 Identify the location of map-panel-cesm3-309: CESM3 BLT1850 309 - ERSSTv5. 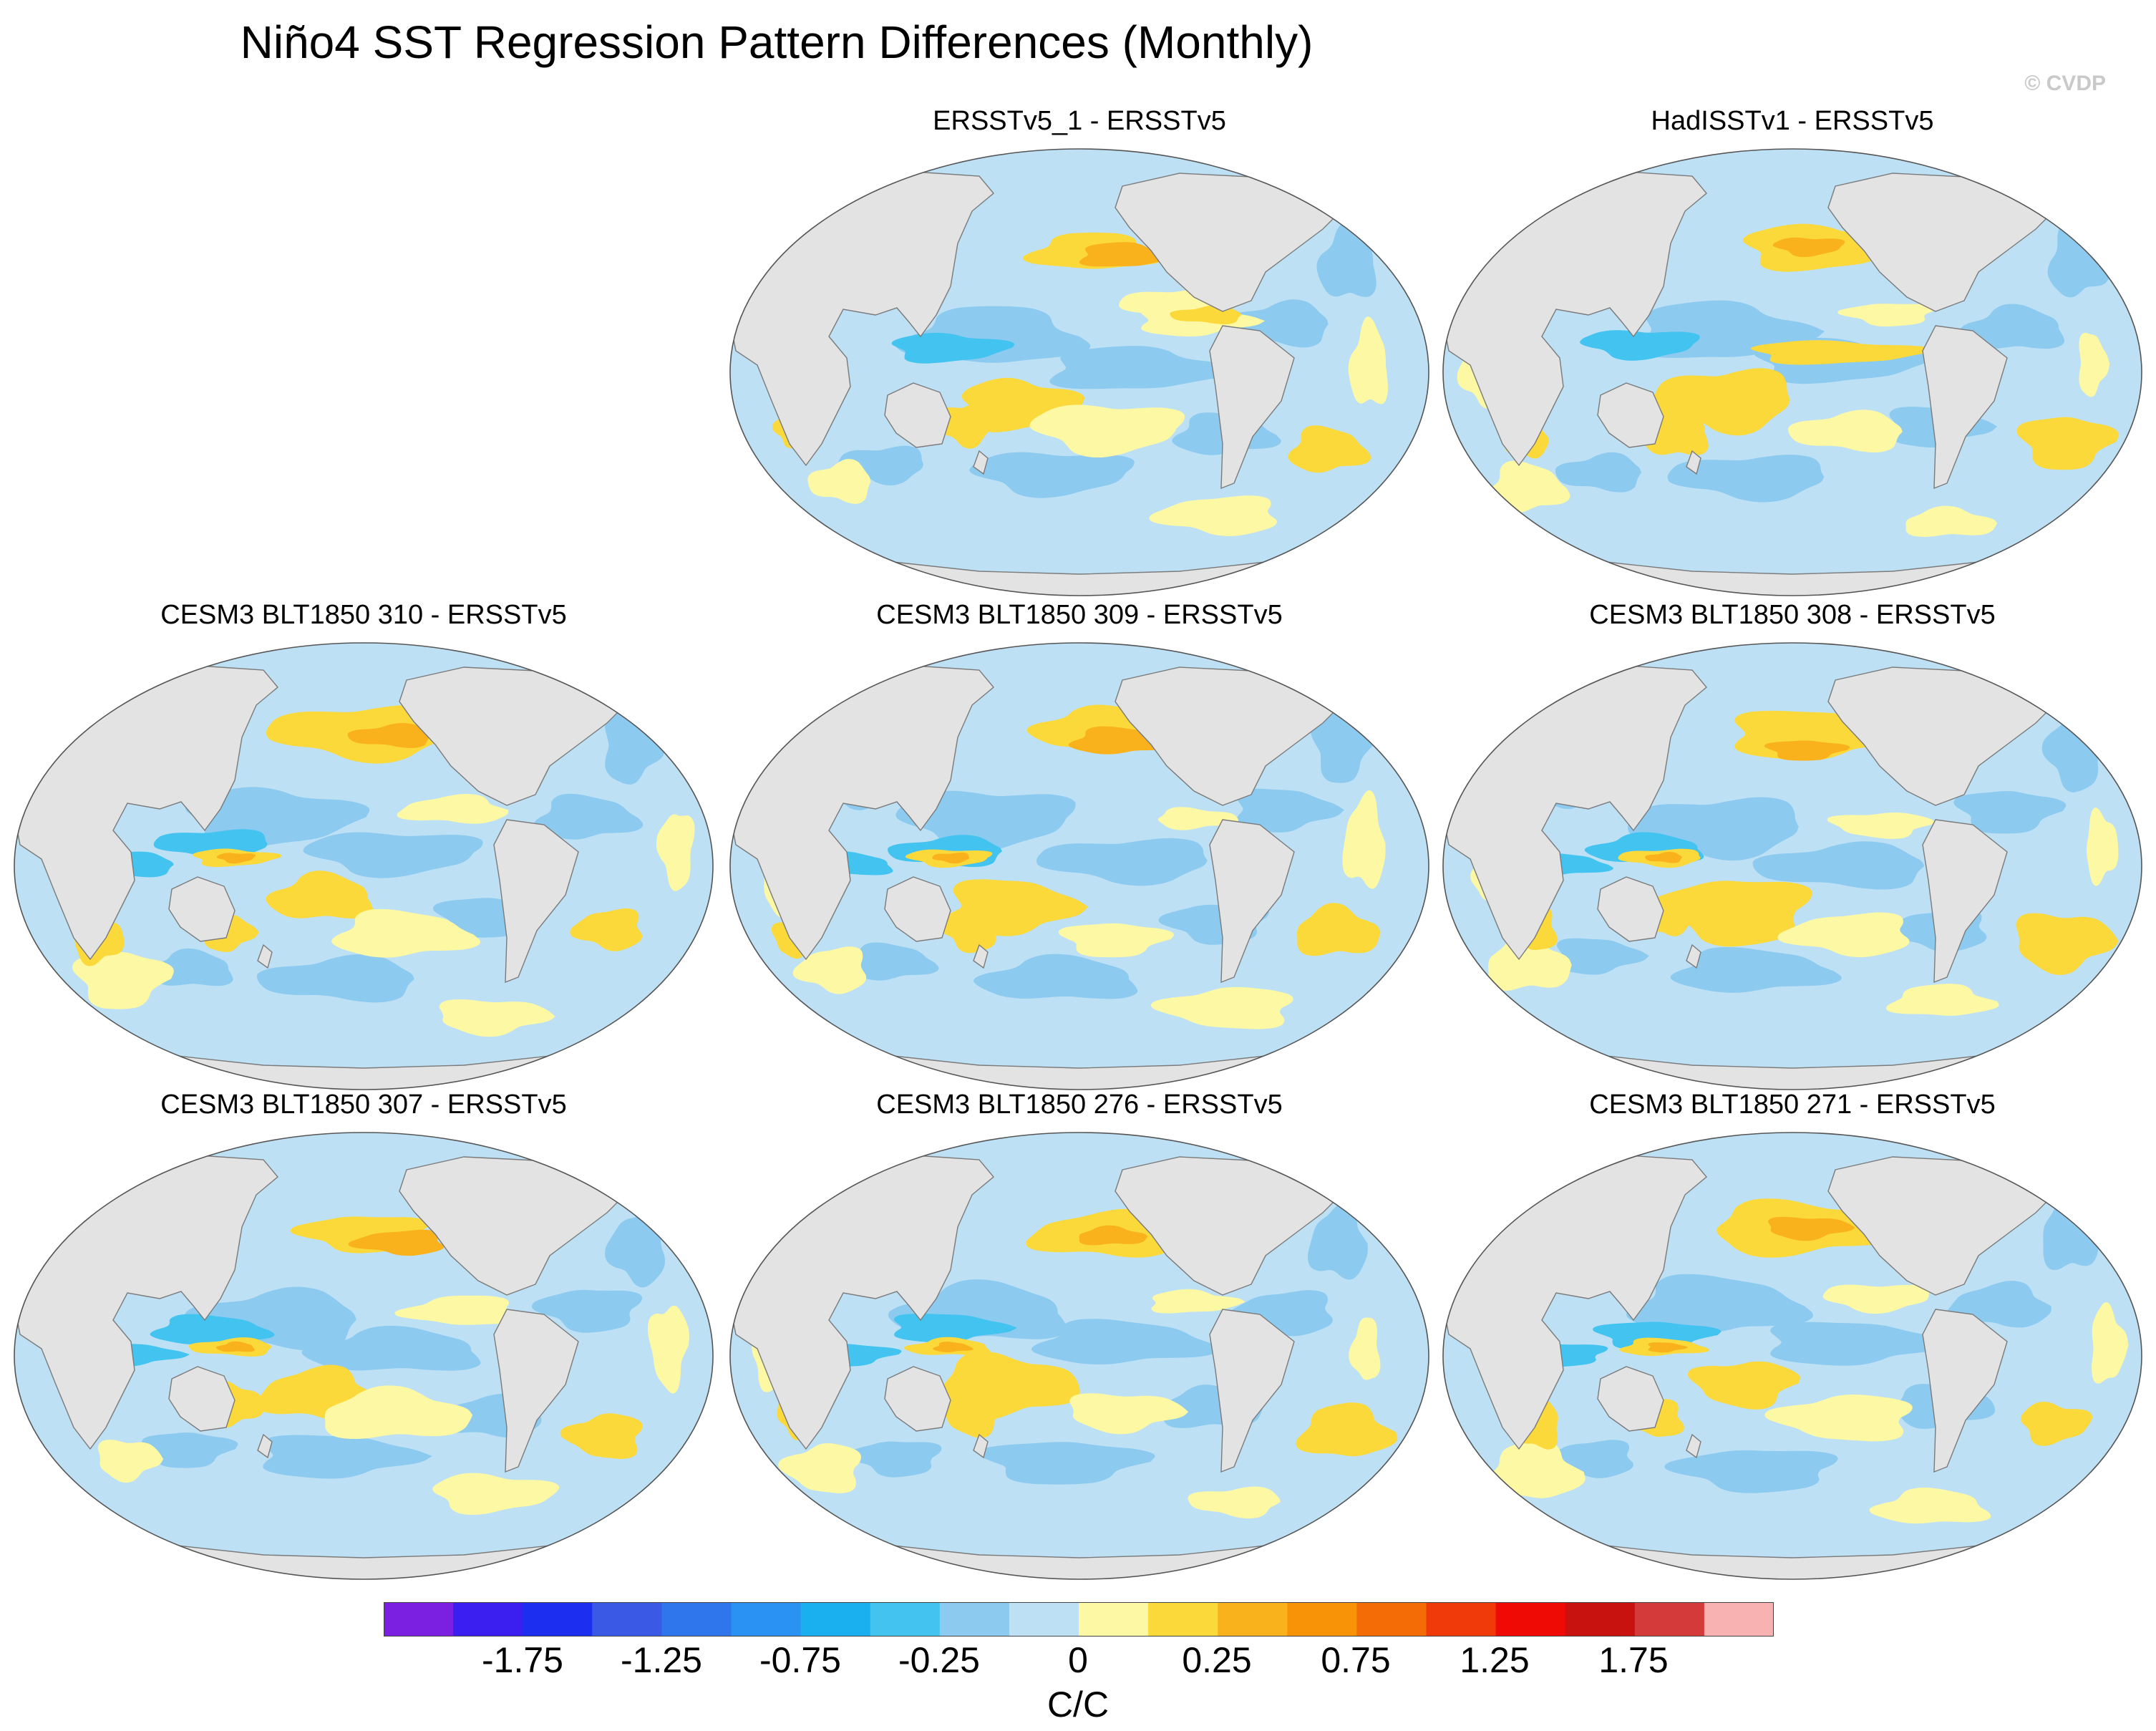
(1080, 850).